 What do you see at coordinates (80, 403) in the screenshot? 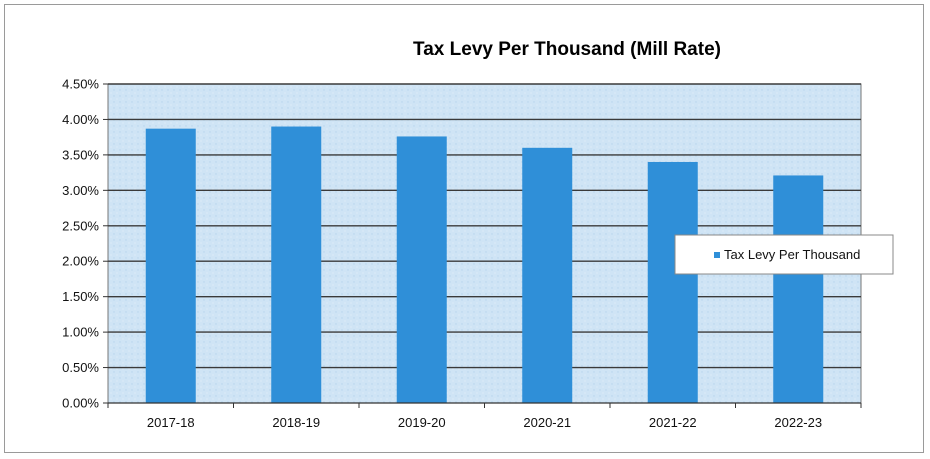
I see `y-tick-label: 0.00%` at bounding box center [80, 403].